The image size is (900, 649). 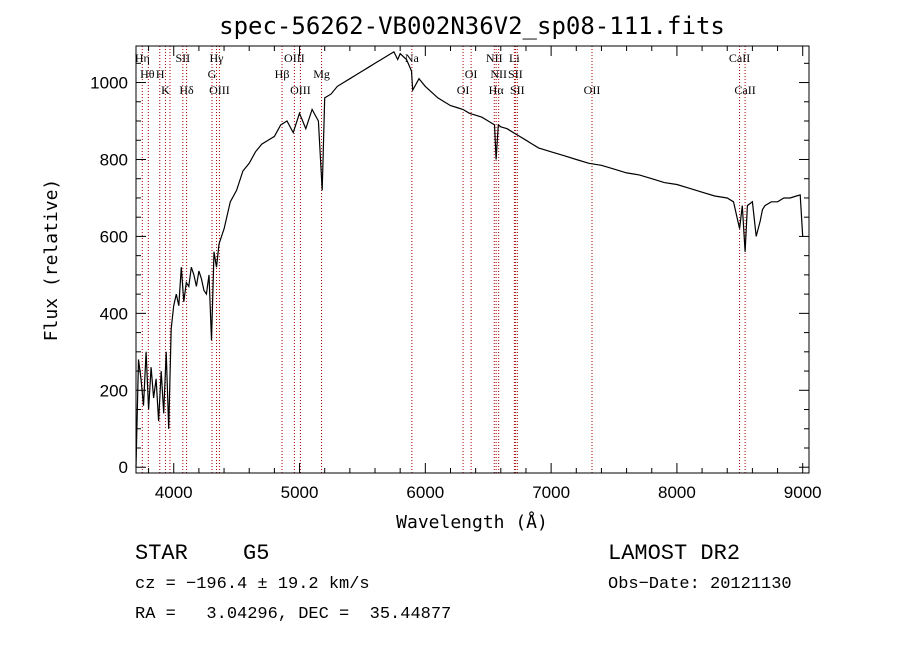 What do you see at coordinates (186, 90) in the screenshot?
I see `line-label: Hδ` at bounding box center [186, 90].